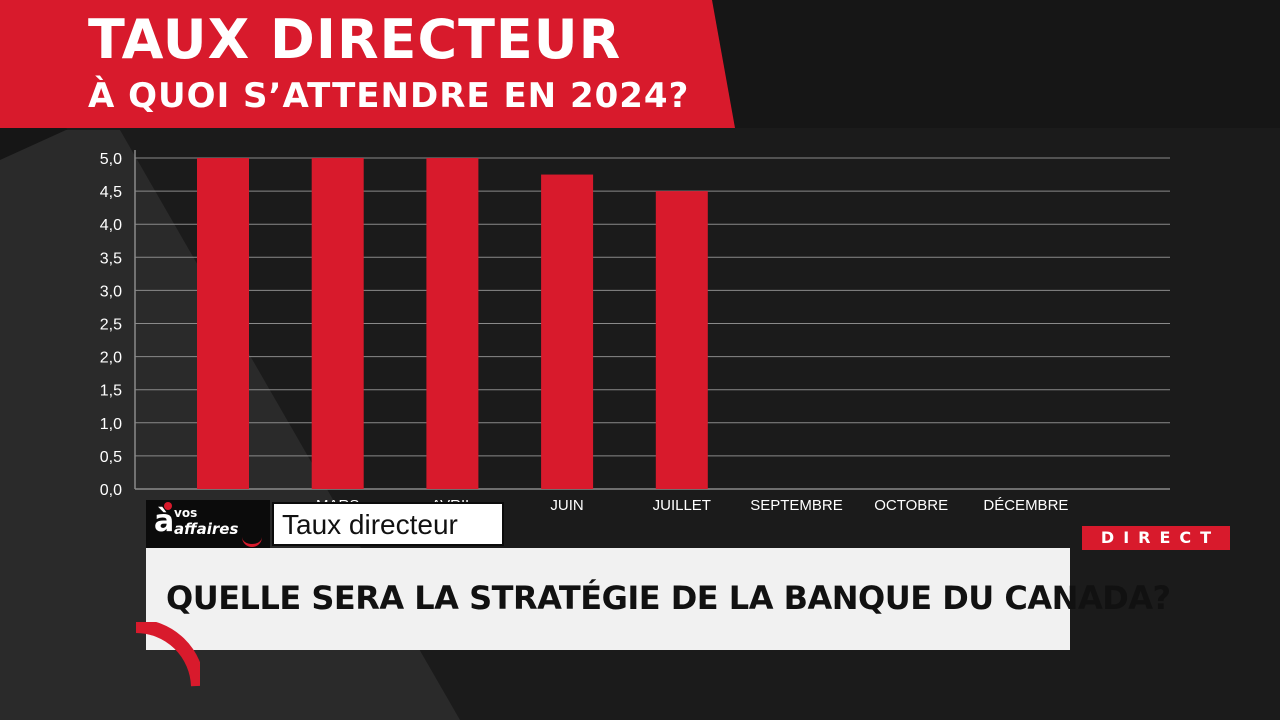  What do you see at coordinates (389, 96) in the screenshot?
I see `page-subtitle: À QUOI S’ATTENDRE EN 2024?` at bounding box center [389, 96].